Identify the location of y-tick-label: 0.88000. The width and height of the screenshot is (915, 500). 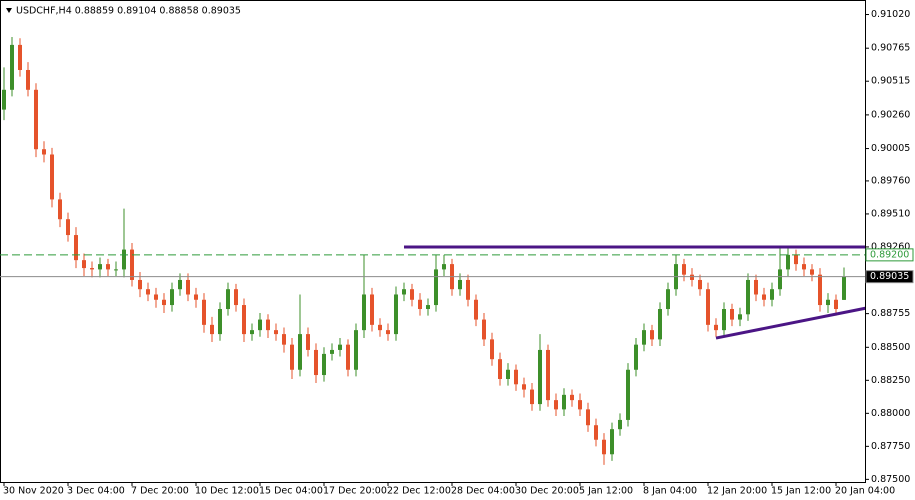
(890, 413).